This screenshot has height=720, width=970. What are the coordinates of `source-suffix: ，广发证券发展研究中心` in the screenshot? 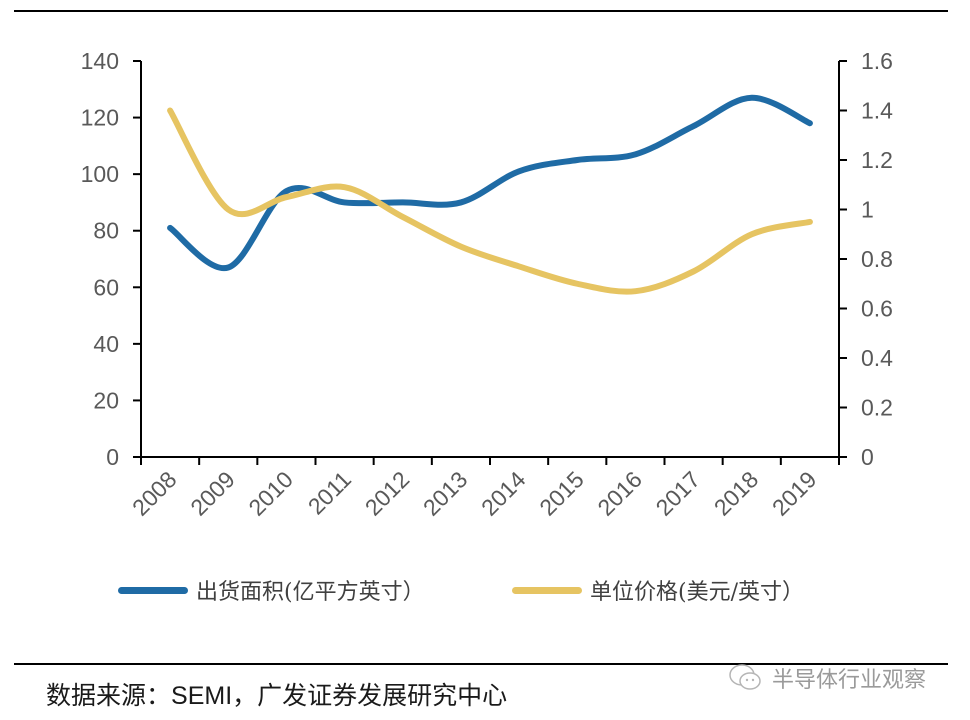 It's located at (370, 695).